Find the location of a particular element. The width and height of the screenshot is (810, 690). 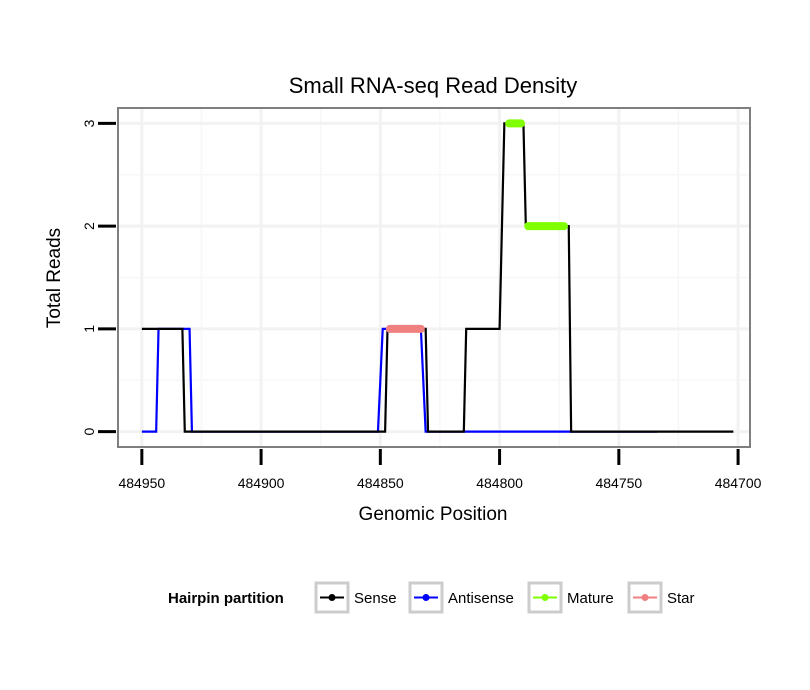

x-tick-label: 484950 is located at coordinates (141, 483).